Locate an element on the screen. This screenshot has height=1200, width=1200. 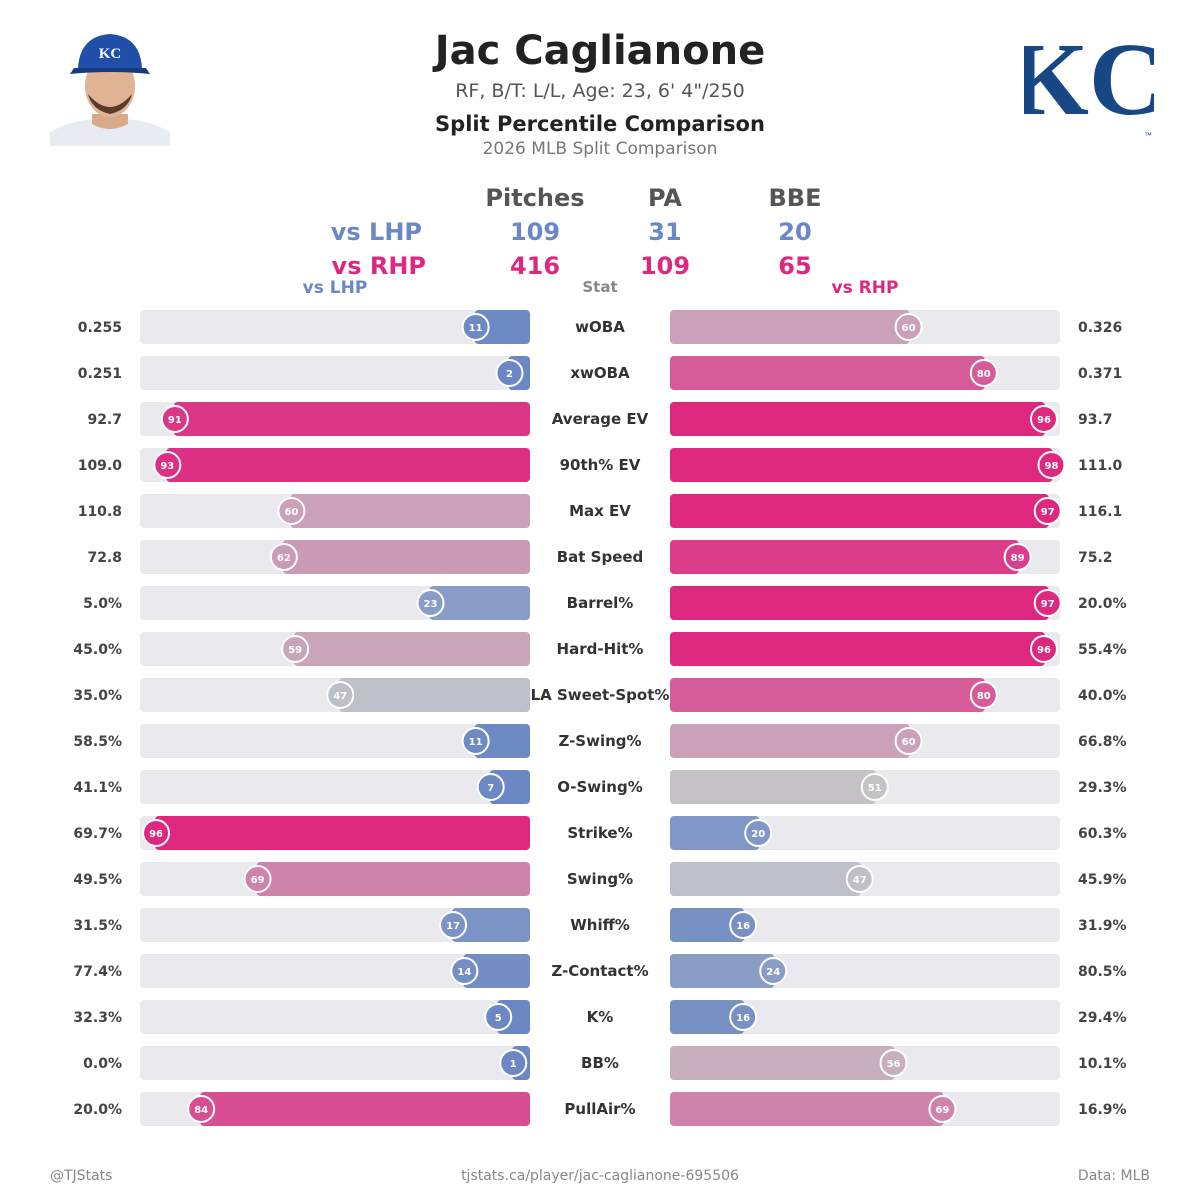
stat-label: Barrel% is located at coordinates (600, 603).